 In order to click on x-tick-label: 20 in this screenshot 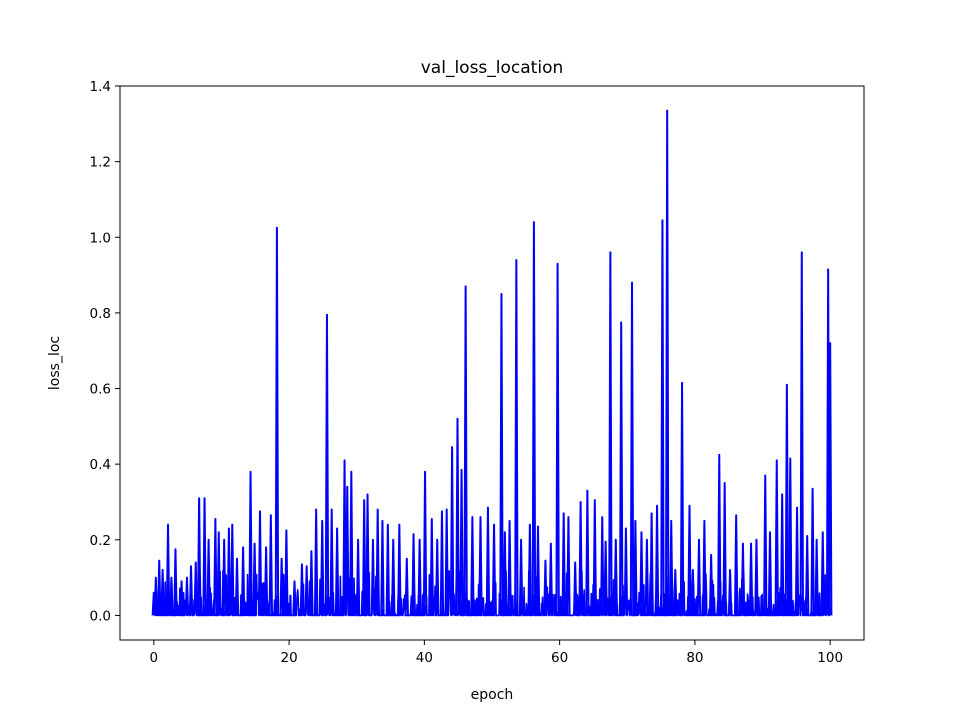, I will do `click(288, 658)`.